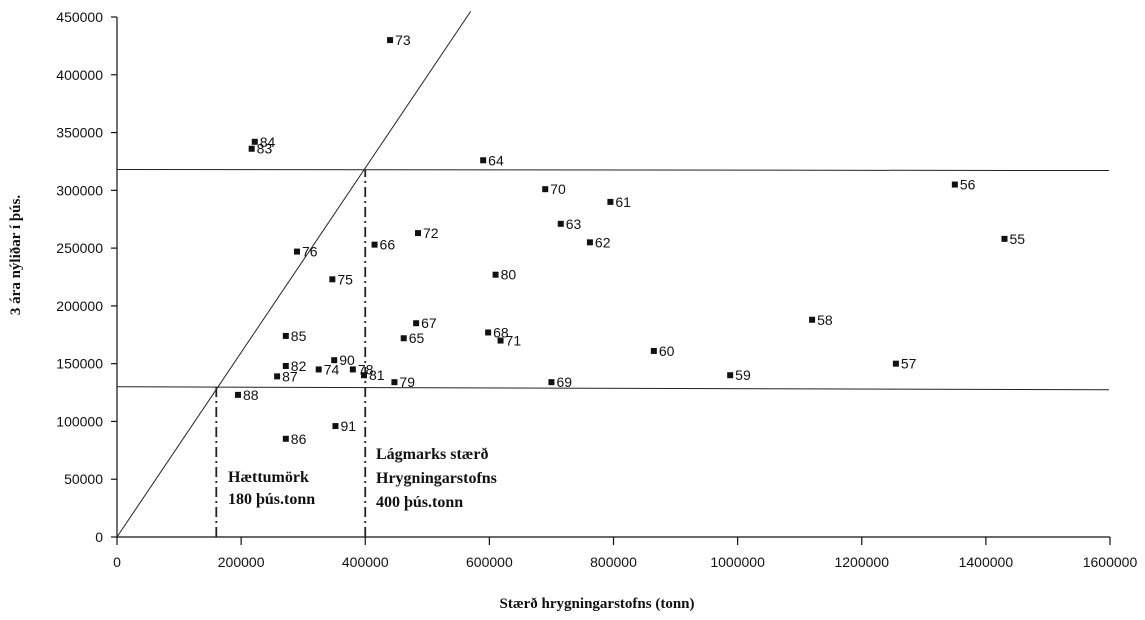 The height and width of the screenshot is (620, 1145). What do you see at coordinates (417, 338) in the screenshot?
I see `point-label: 65` at bounding box center [417, 338].